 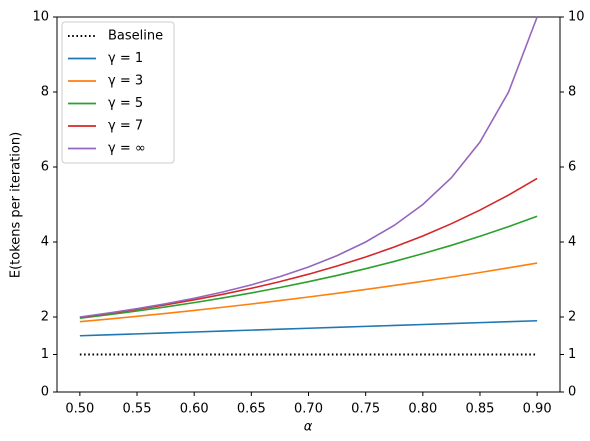 What do you see at coordinates (572, 354) in the screenshot?
I see `y2-tick-label: 1` at bounding box center [572, 354].